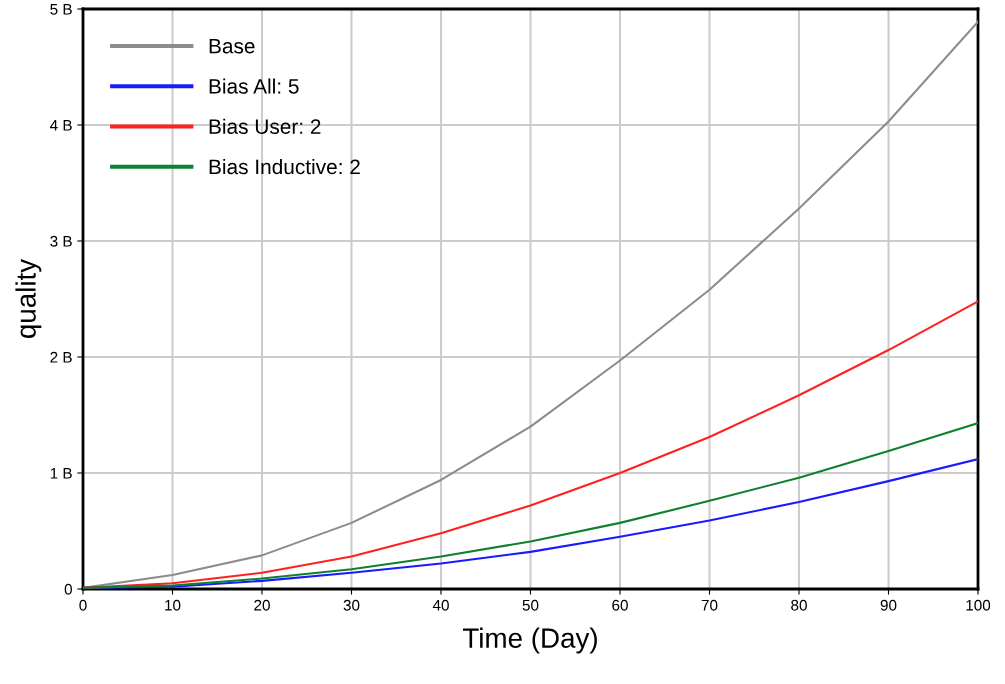  Describe the element at coordinates (232, 46) in the screenshot. I see `legend-label: Base` at that location.